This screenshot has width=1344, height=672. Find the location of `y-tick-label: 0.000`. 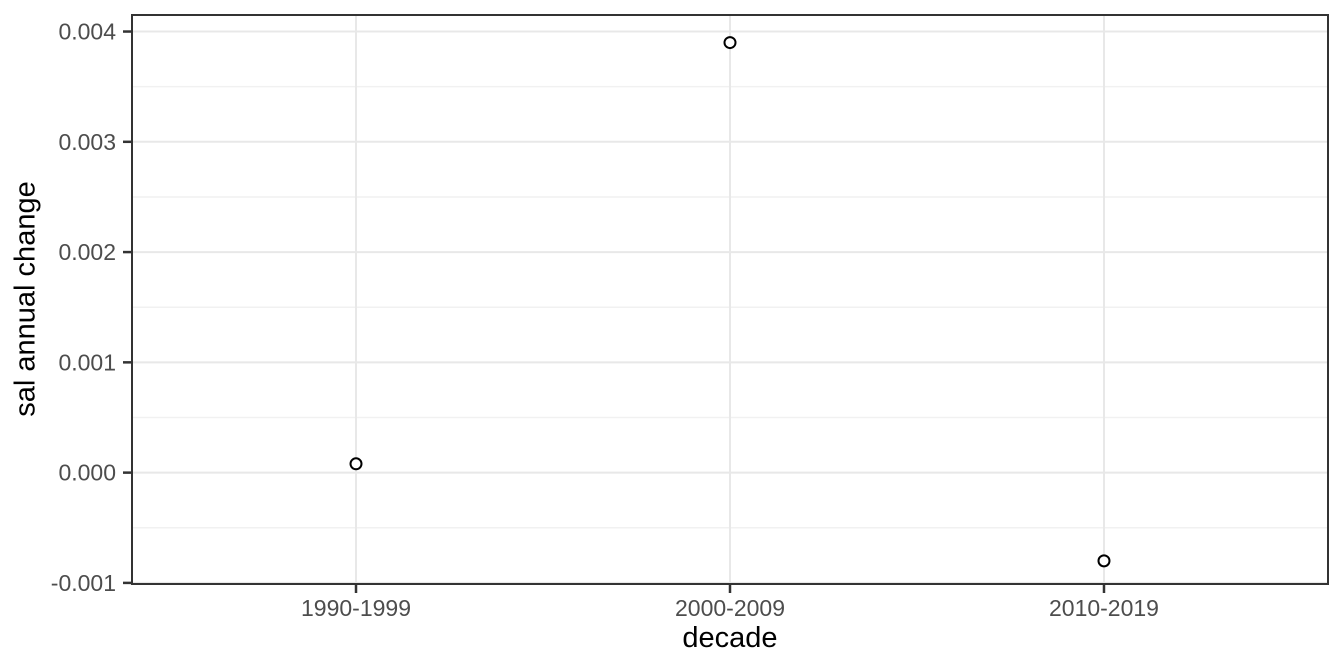

y-tick-label: 0.000 is located at coordinates (87, 473).